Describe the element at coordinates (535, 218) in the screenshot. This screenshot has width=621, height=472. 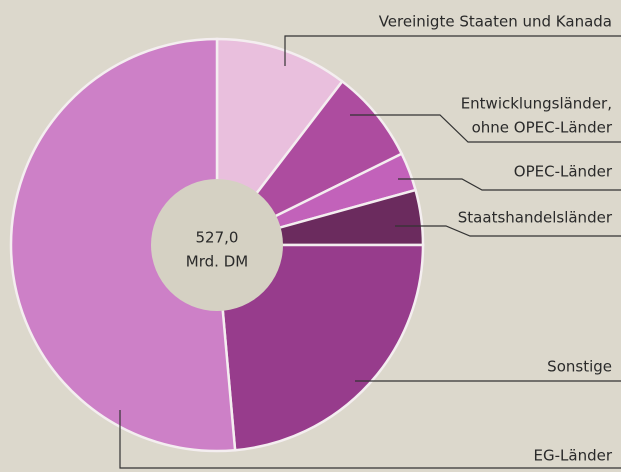
I see `slice-label: Staatshandelsländer` at that location.